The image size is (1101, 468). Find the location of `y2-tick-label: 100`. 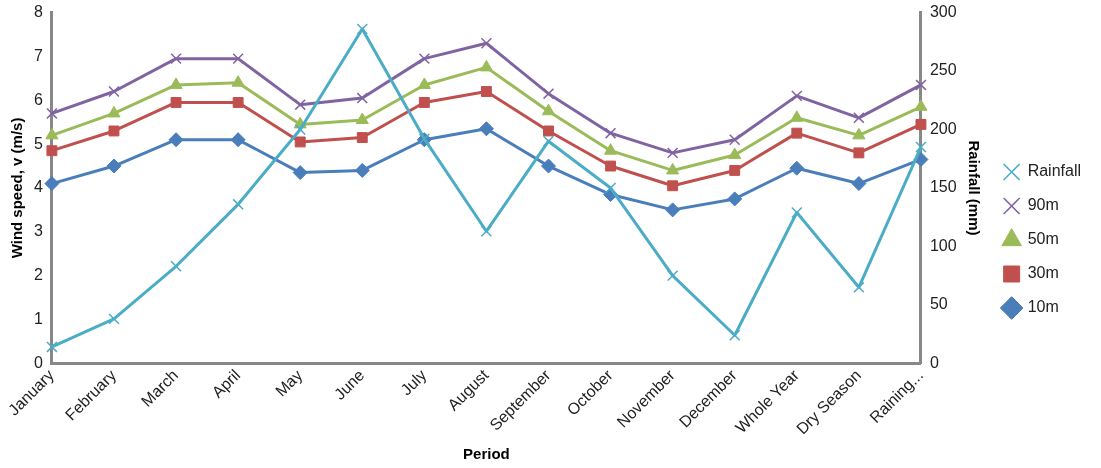

y2-tick-label: 100 is located at coordinates (943, 245).